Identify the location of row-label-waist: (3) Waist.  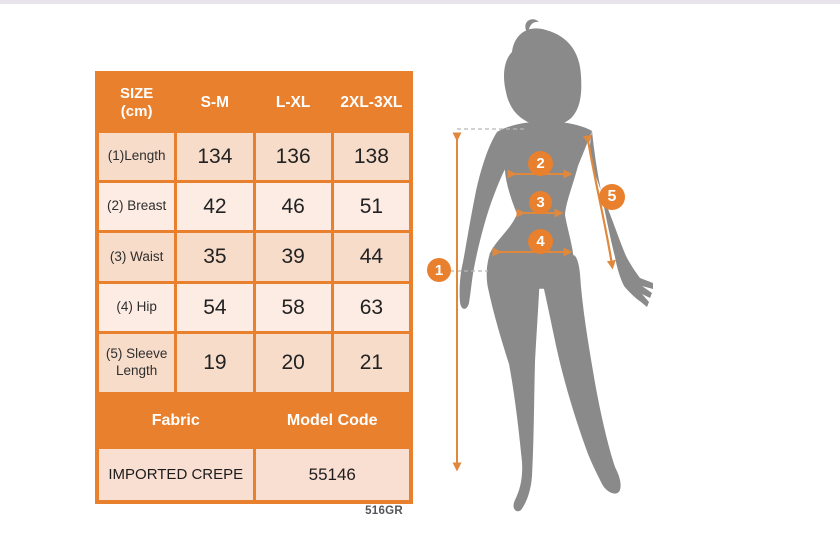
(137, 257).